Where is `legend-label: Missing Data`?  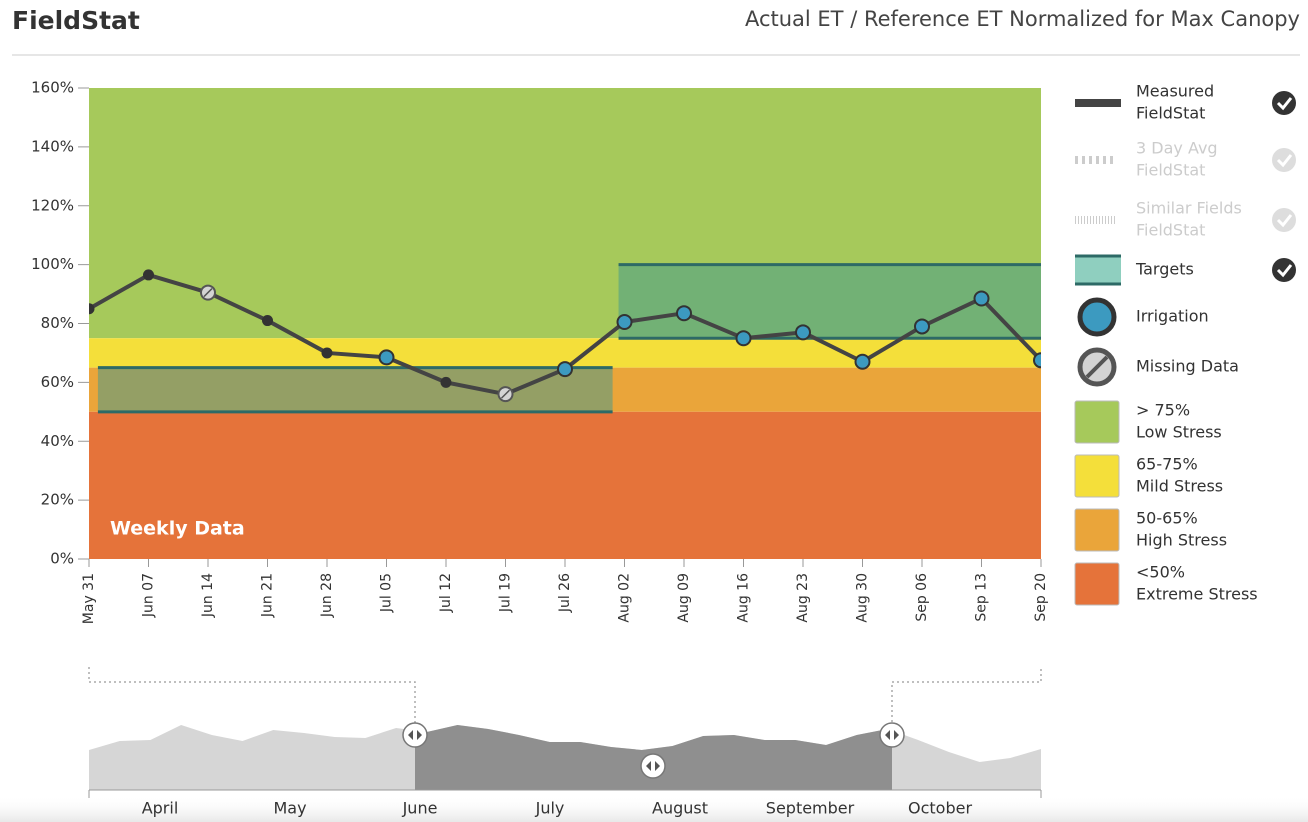 legend-label: Missing Data is located at coordinates (1187, 366).